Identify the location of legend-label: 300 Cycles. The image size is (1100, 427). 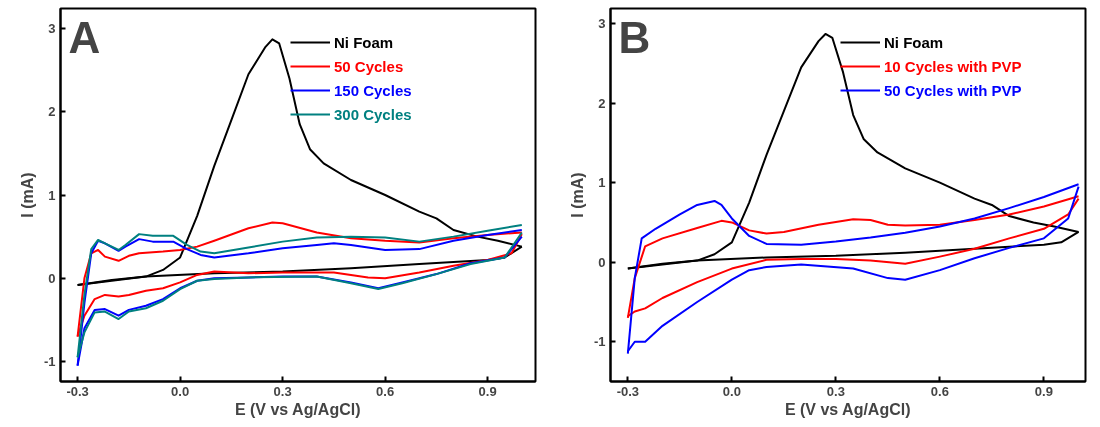
(373, 114).